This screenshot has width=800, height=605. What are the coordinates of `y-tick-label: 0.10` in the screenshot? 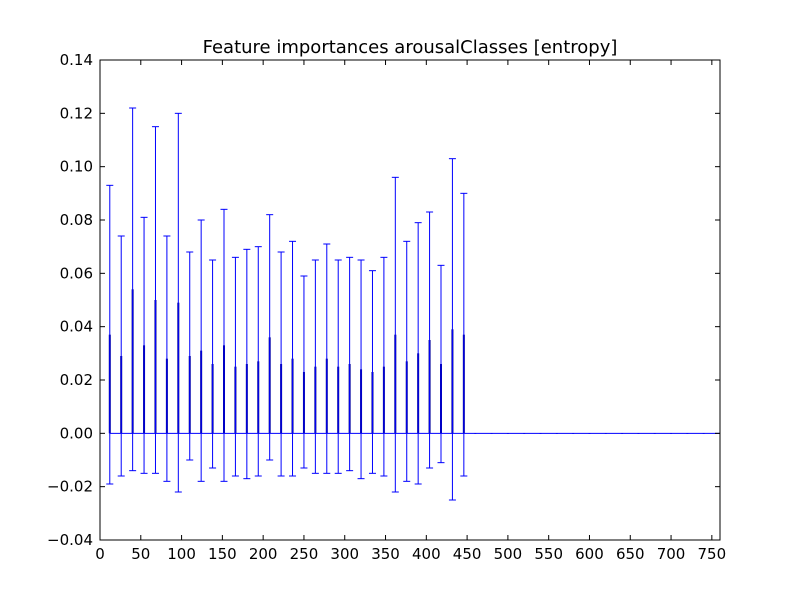 It's located at (76, 167).